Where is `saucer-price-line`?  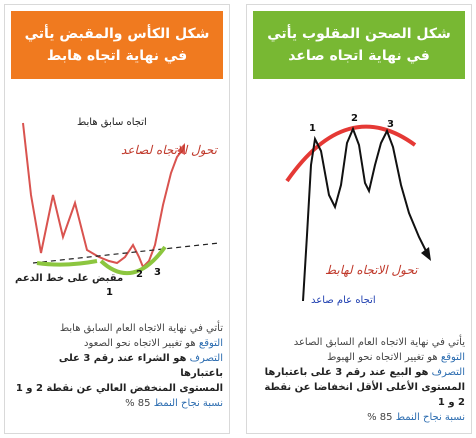
saucer-price-line is located at coordinates (365, 214).